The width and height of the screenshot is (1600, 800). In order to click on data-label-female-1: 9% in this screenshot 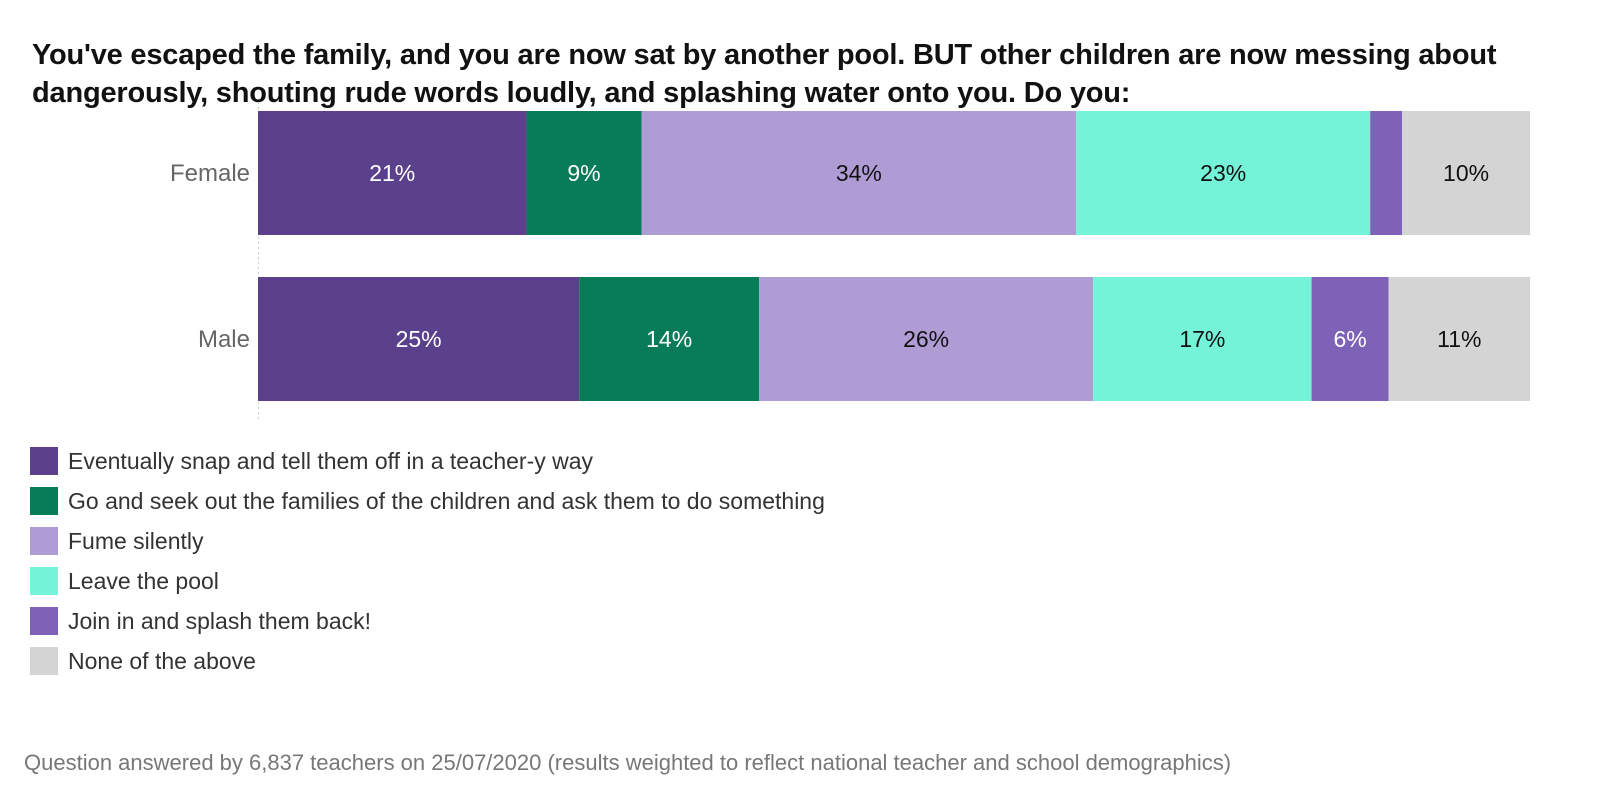, I will do `click(583, 173)`.